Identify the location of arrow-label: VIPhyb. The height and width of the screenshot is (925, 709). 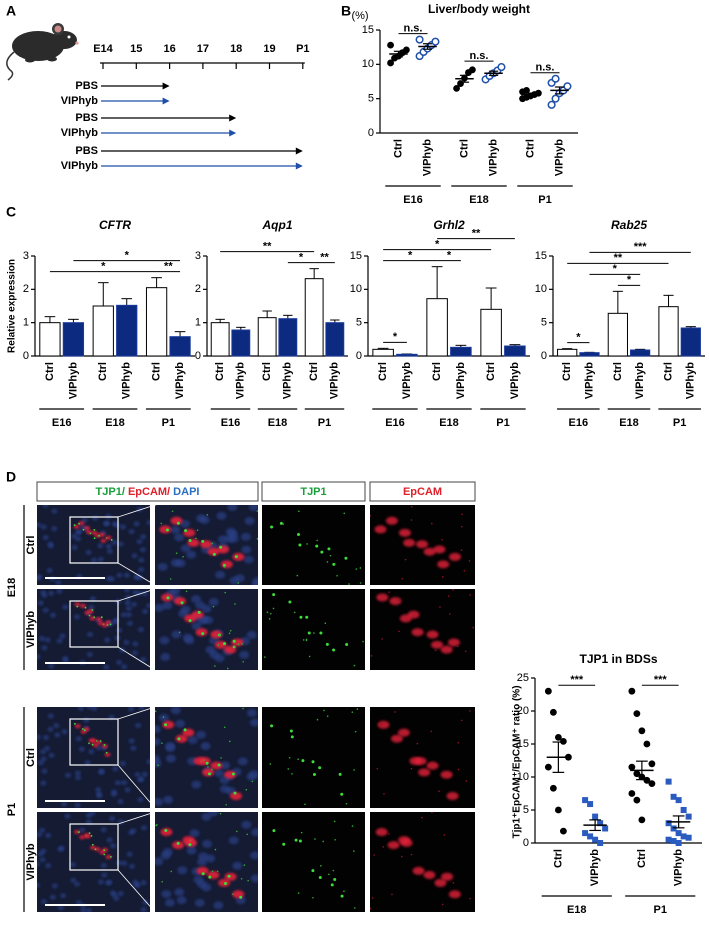
(80, 133).